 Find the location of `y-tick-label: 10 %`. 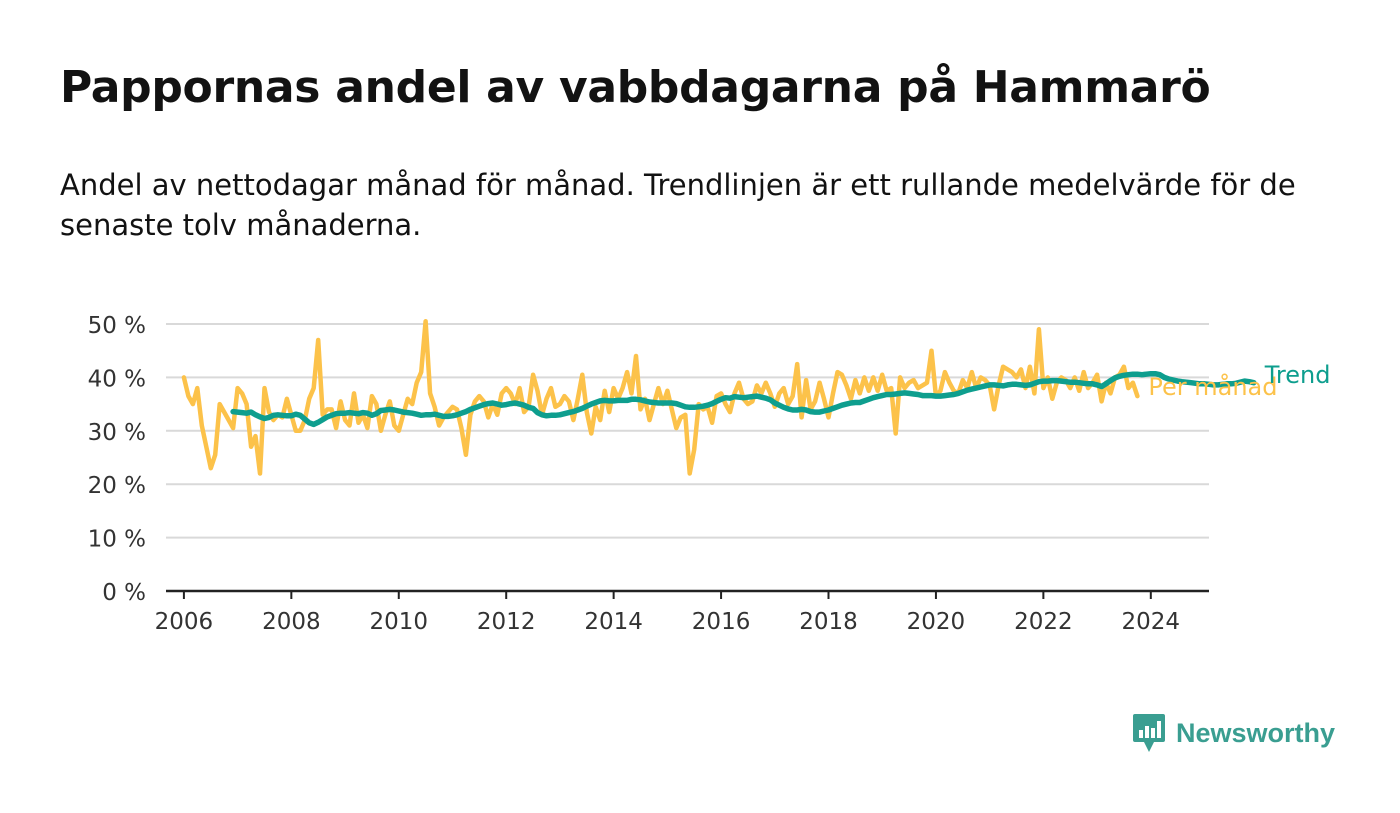

y-tick-label: 10 % is located at coordinates (117, 540).